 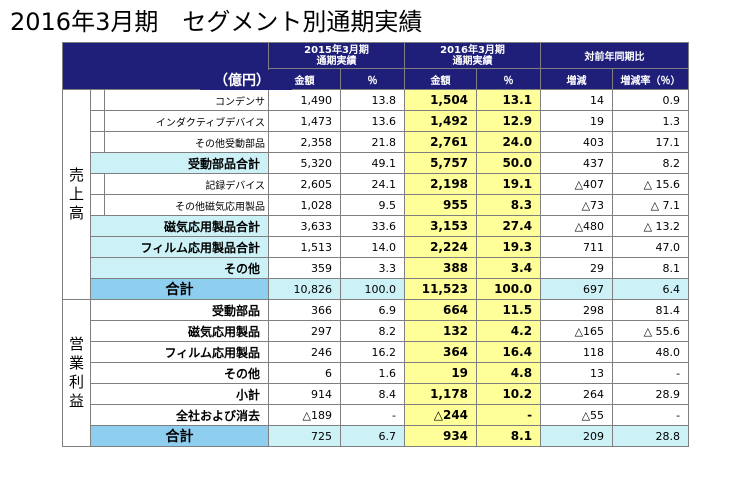 I want to click on cell-change: 19, so click(x=577, y=121).